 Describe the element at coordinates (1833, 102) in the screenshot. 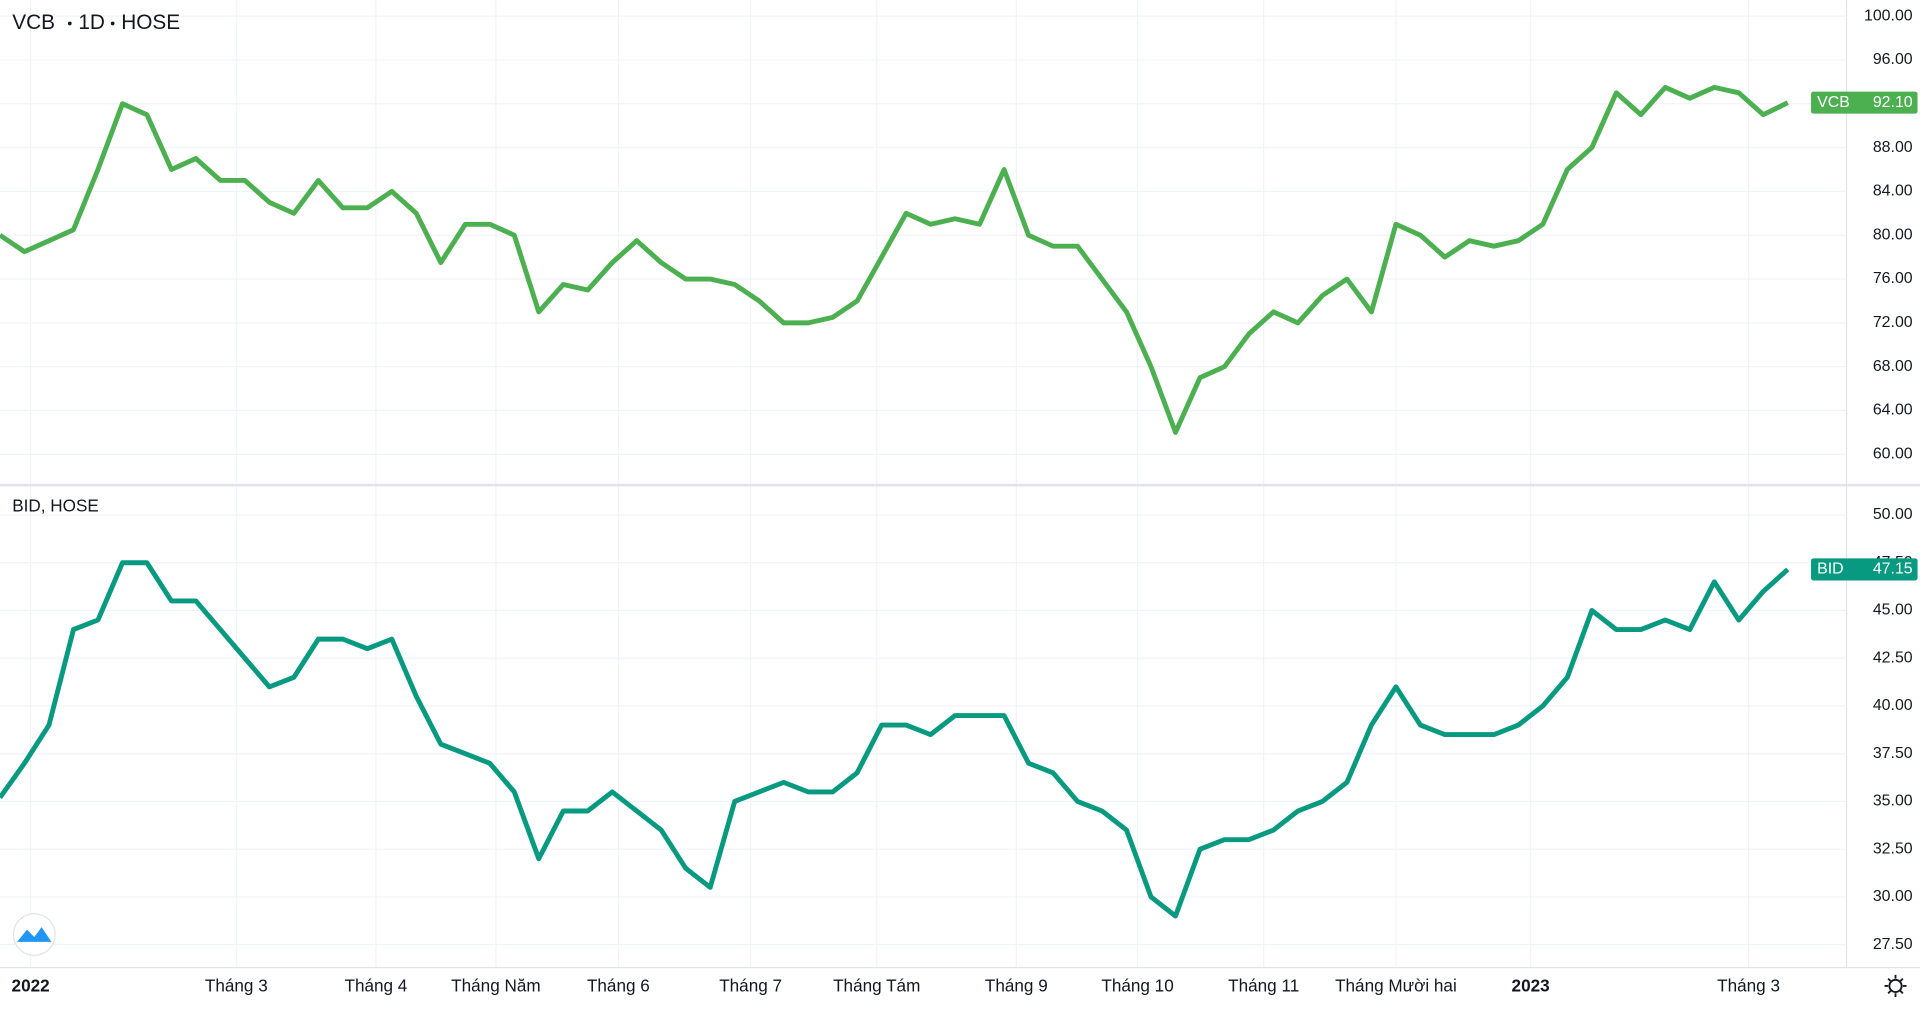

I see `price-tag-name: VCB` at that location.